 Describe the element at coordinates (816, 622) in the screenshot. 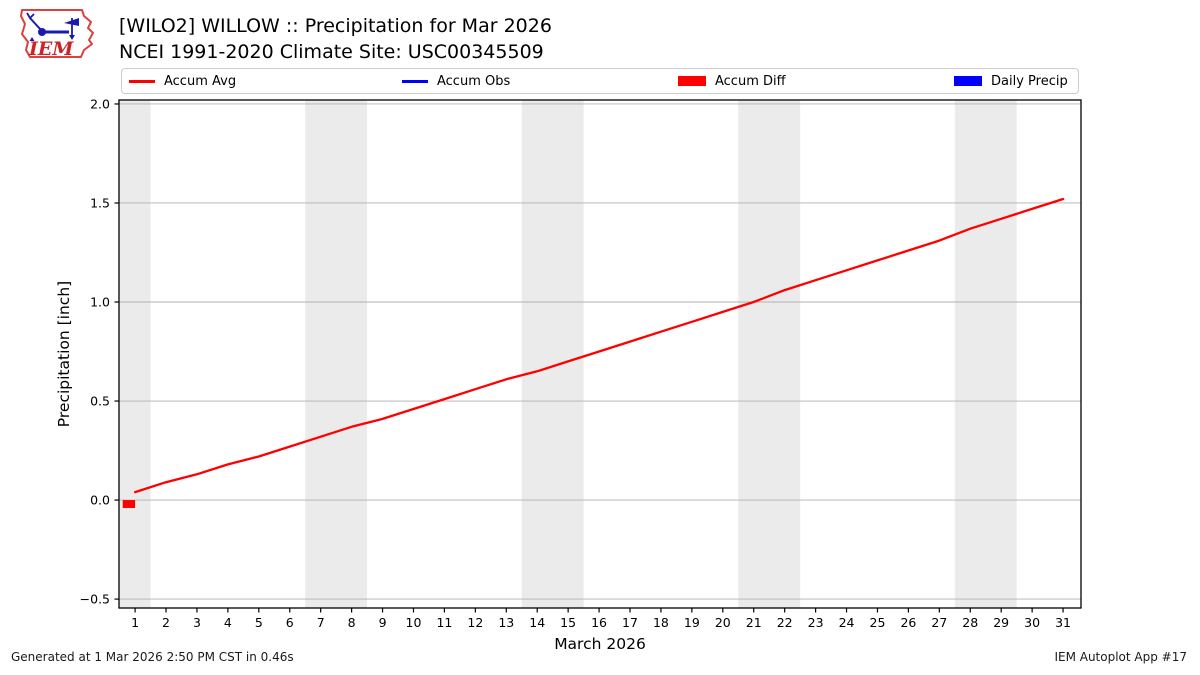

I see `x-tick-label: 23` at that location.